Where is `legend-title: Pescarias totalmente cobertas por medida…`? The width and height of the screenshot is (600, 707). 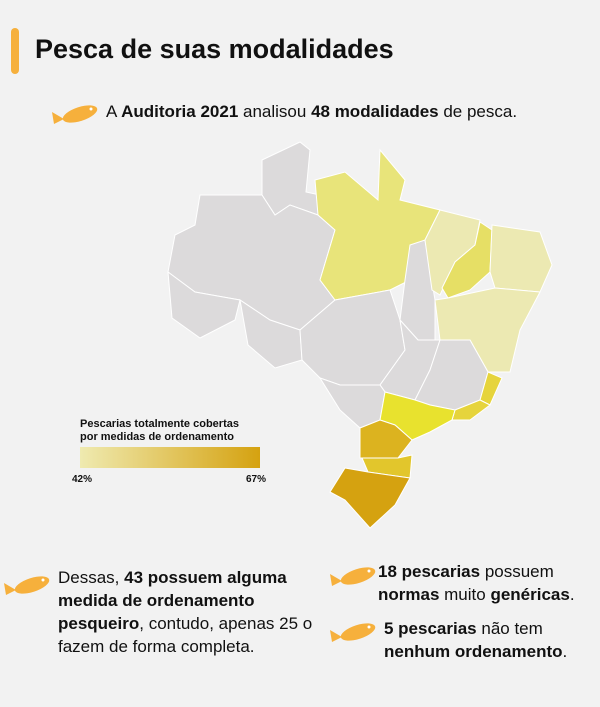
legend-title: Pescarias totalmente cobertas por medida… is located at coordinates (159, 431).